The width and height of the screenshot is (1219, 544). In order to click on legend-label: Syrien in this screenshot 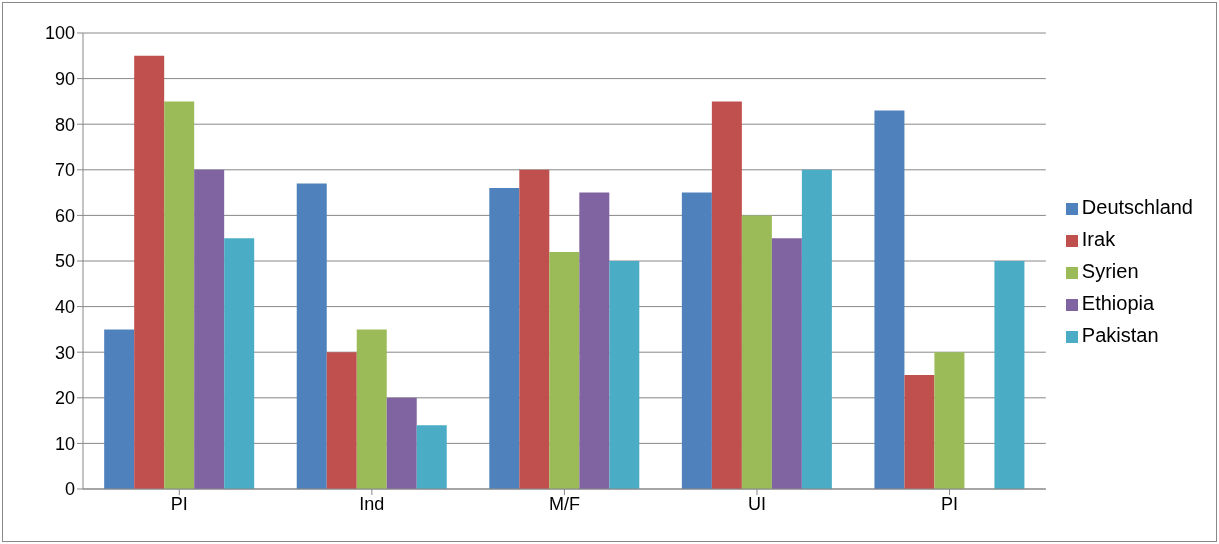, I will do `click(1110, 271)`.